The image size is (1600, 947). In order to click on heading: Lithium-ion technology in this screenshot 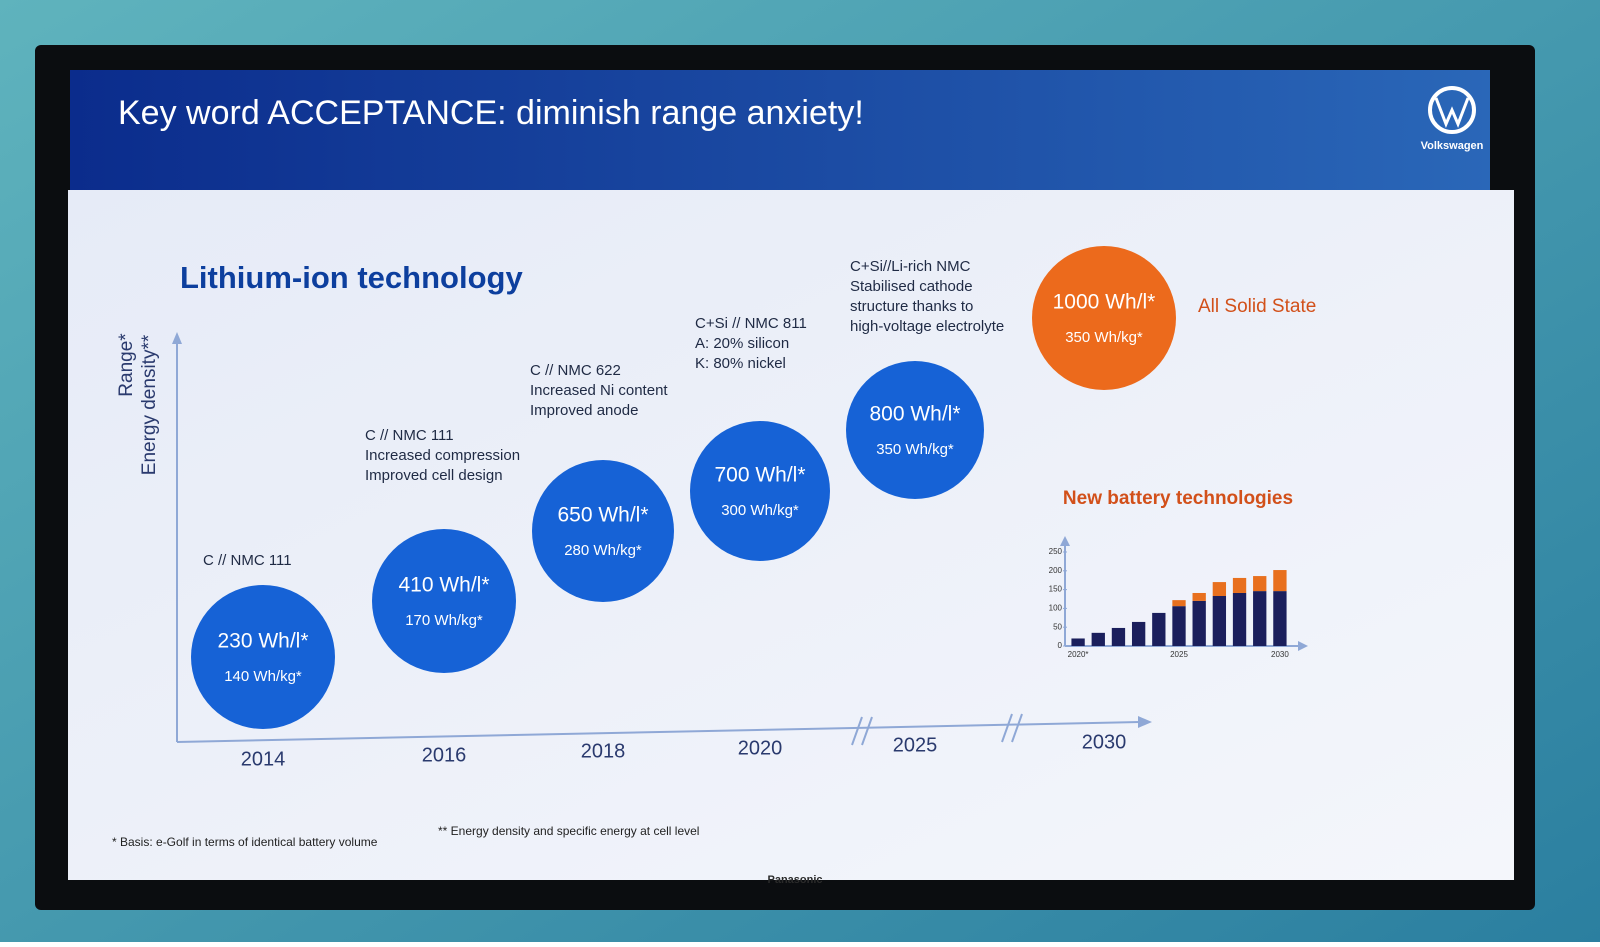, I will do `click(351, 277)`.